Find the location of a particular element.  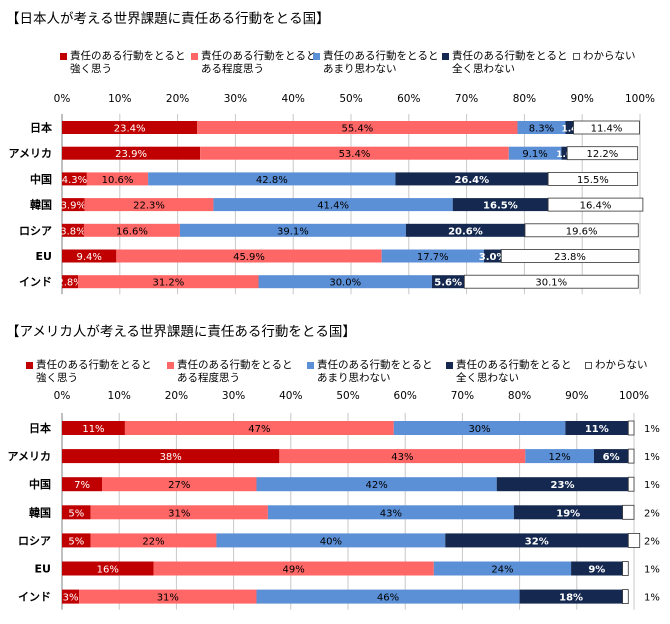

data-label: 30.0% is located at coordinates (345, 283).